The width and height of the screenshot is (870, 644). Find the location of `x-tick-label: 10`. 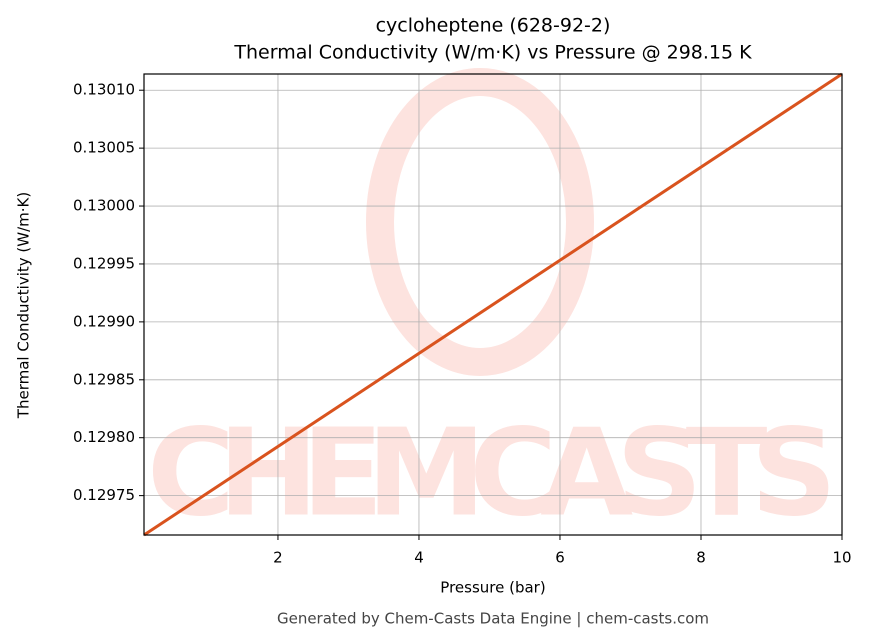

x-tick-label: 10 is located at coordinates (841, 558).